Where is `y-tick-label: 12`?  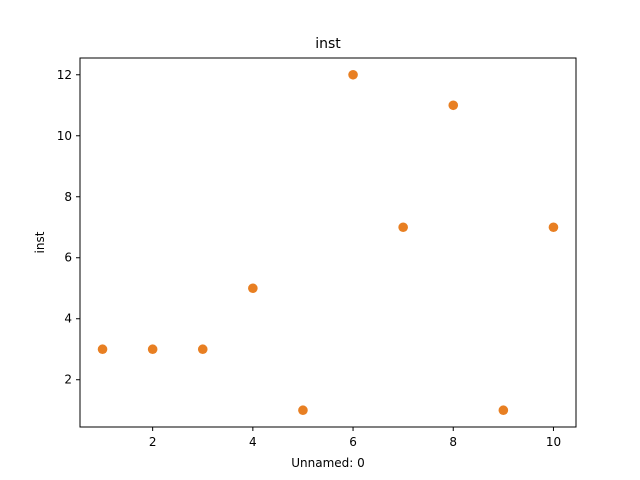 y-tick-label: 12 is located at coordinates (64, 75).